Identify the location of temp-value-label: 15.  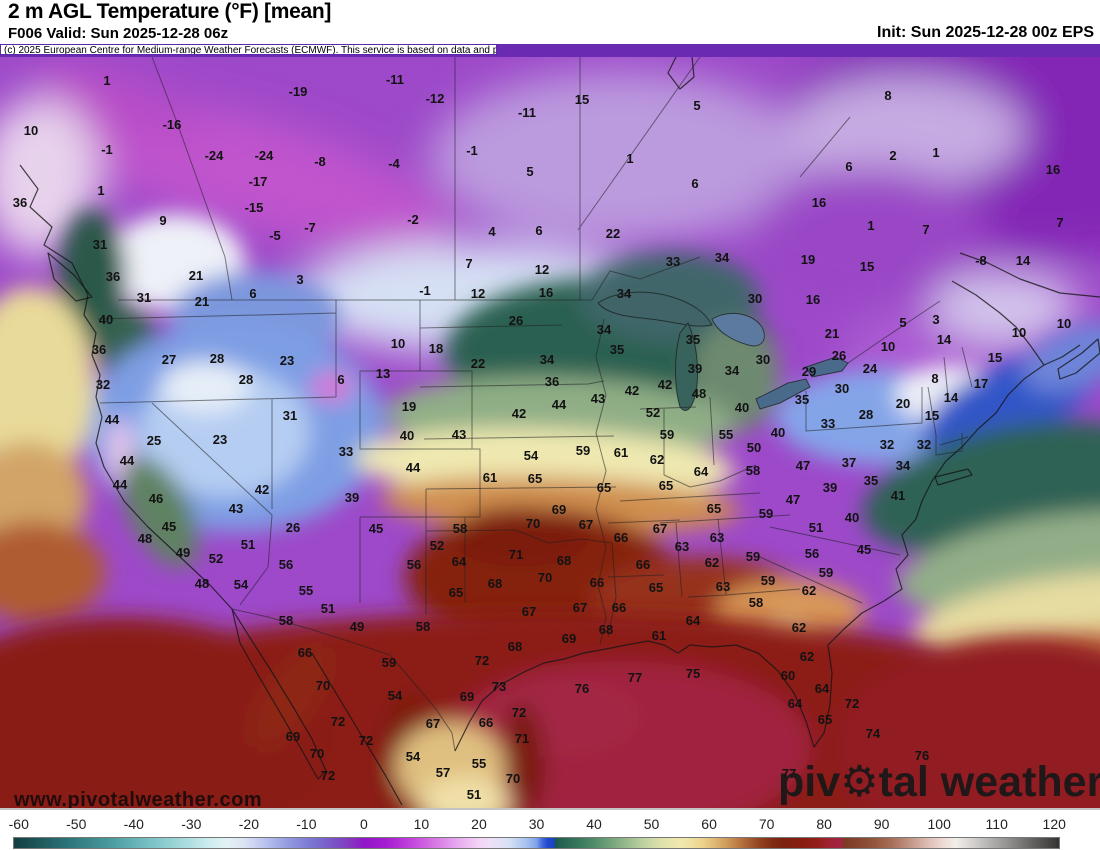
(867, 266).